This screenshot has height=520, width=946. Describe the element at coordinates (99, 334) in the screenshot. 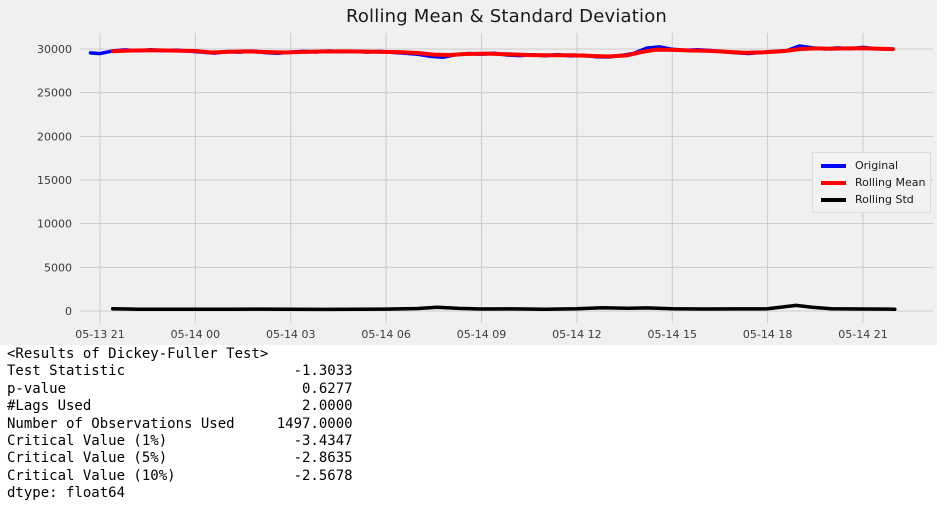

I see `x-tick-label: 05-13 21` at that location.